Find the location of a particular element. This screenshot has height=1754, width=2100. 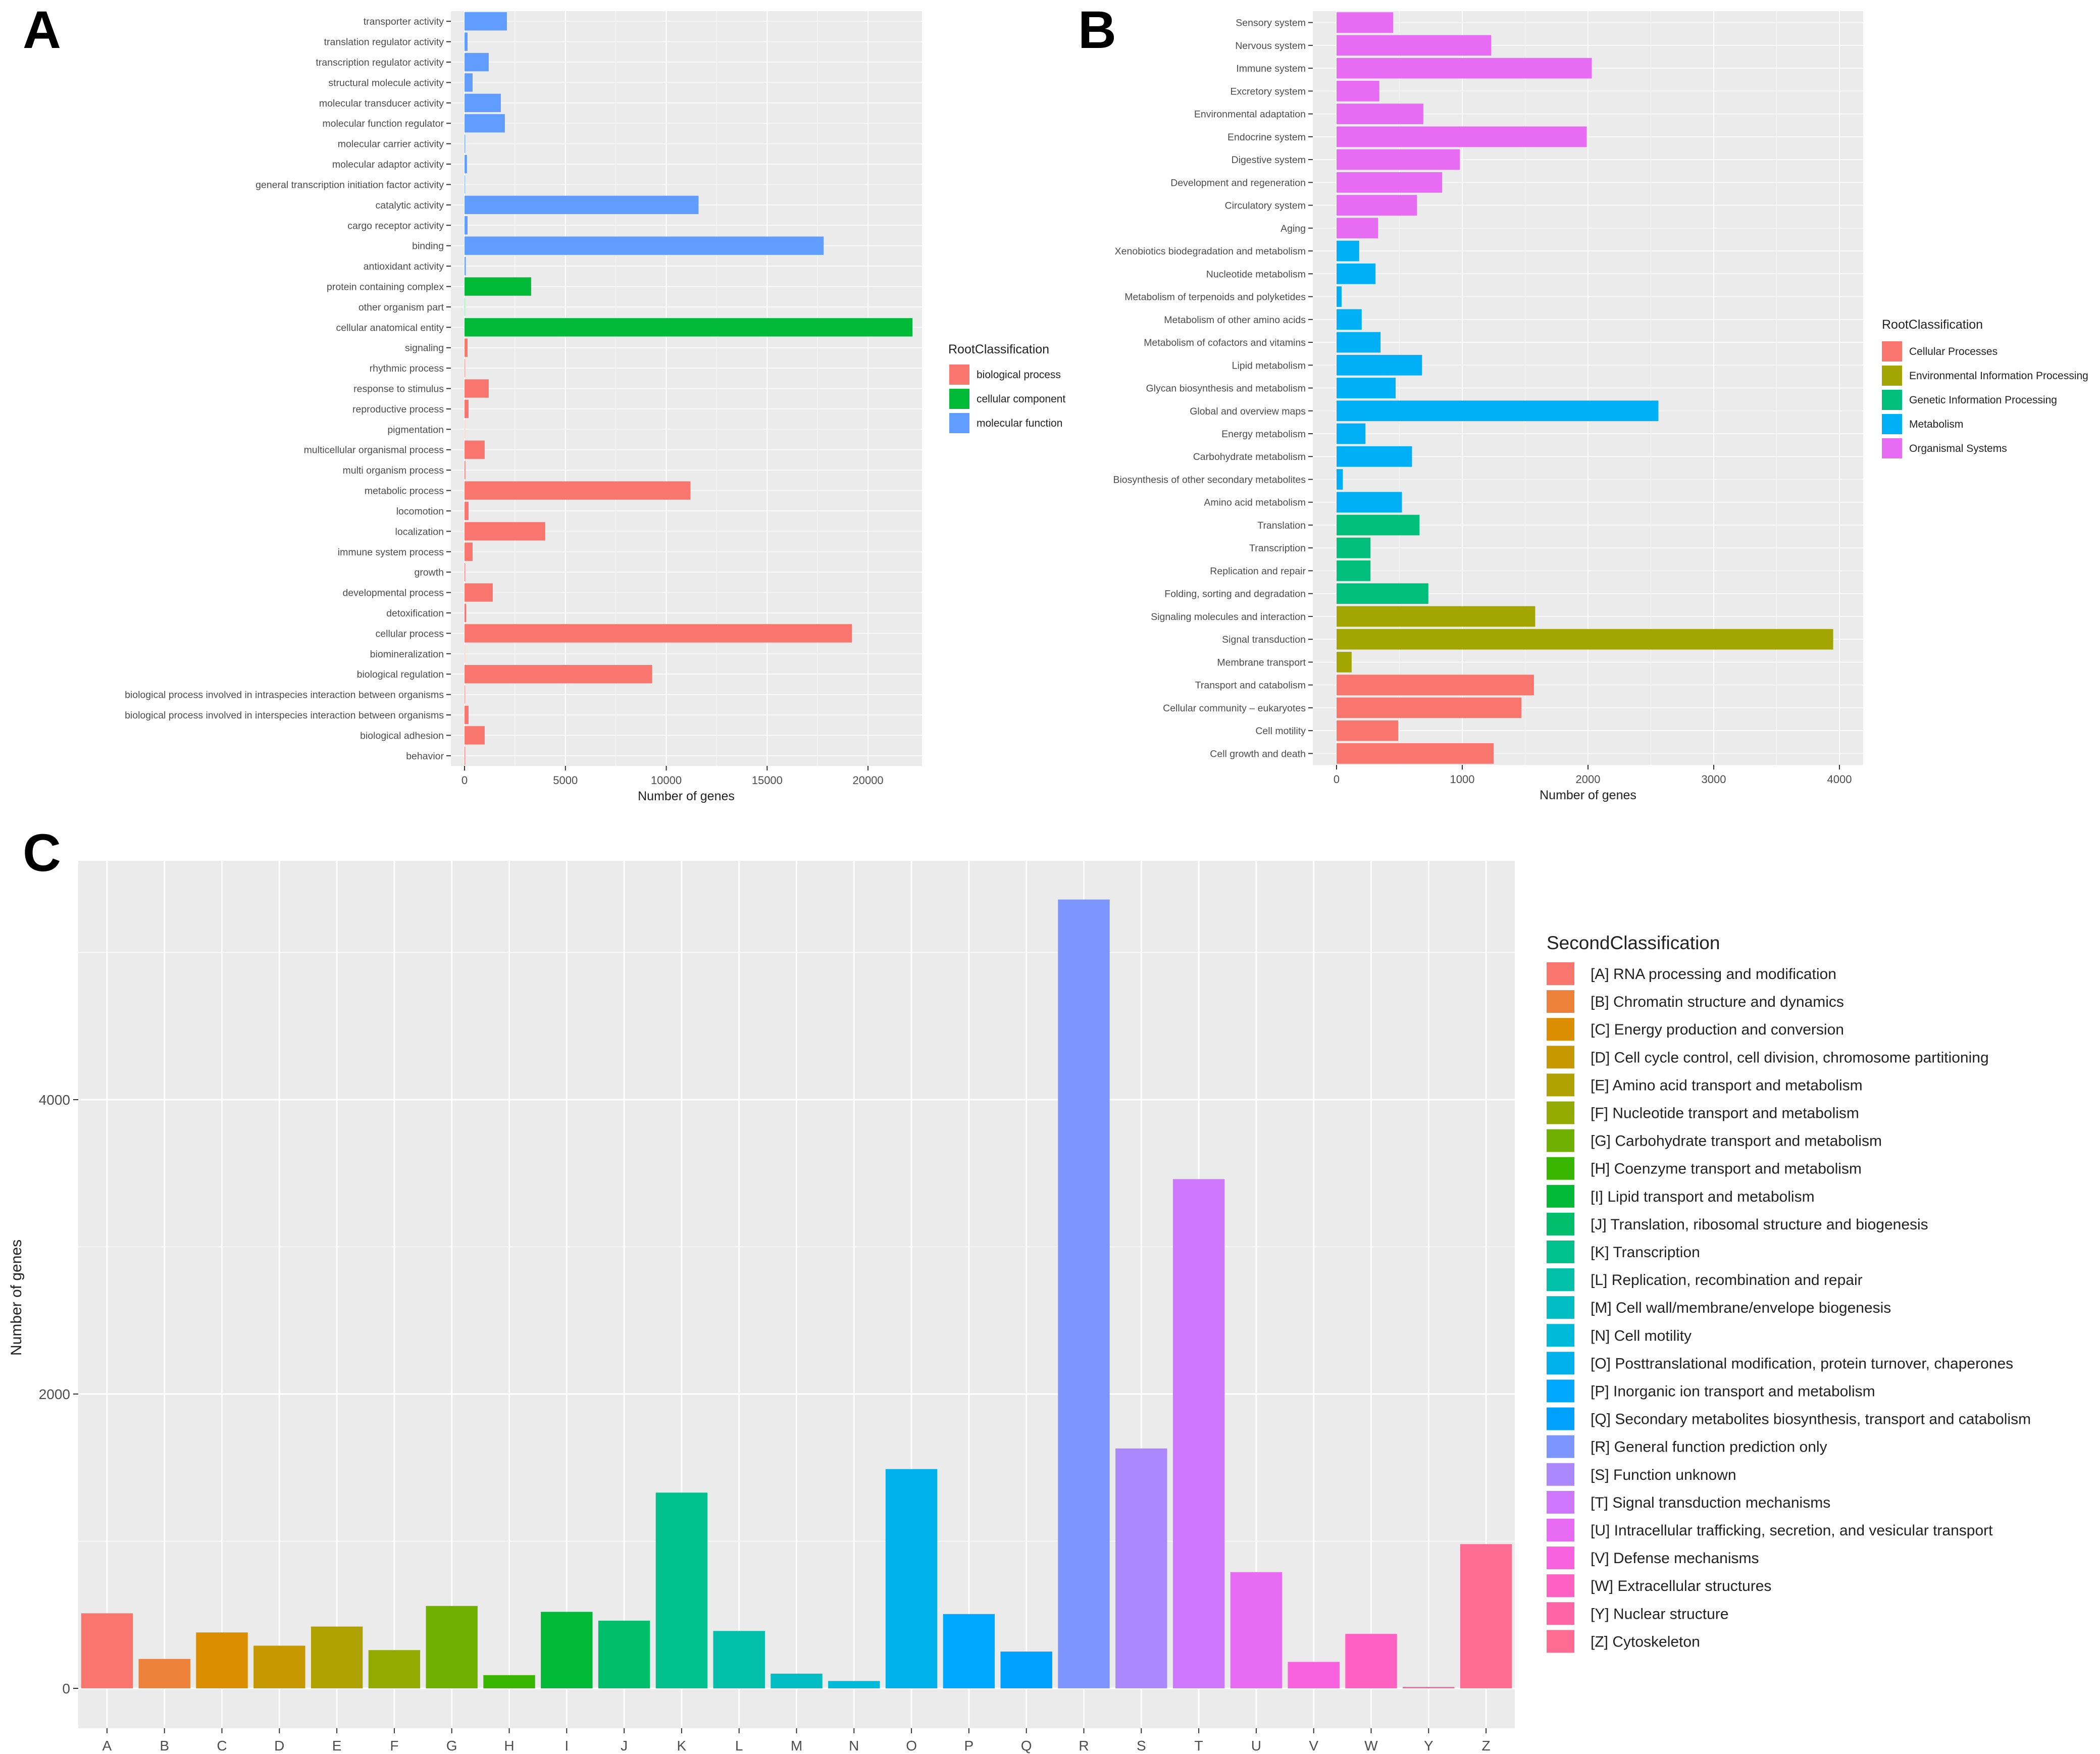

chart-a-gridlines is located at coordinates (686, 388).